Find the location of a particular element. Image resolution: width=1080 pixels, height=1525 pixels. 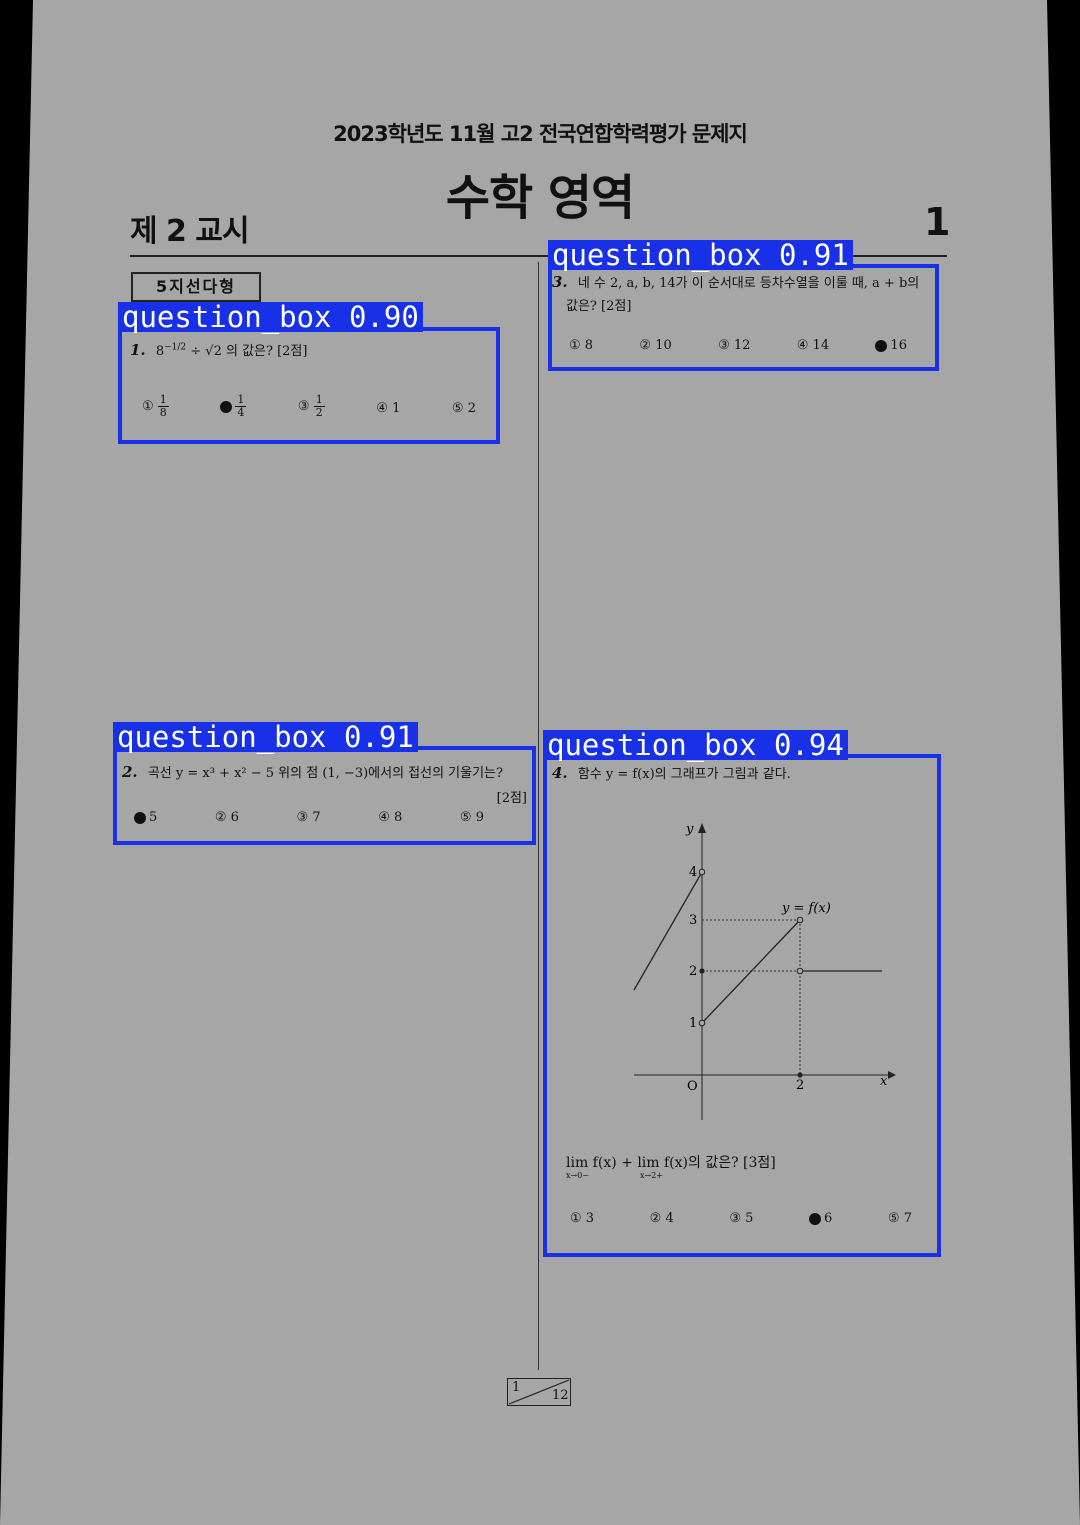

function-graph: y x O y = f(x) 1 2 3 4 2 is located at coordinates (764, 971).